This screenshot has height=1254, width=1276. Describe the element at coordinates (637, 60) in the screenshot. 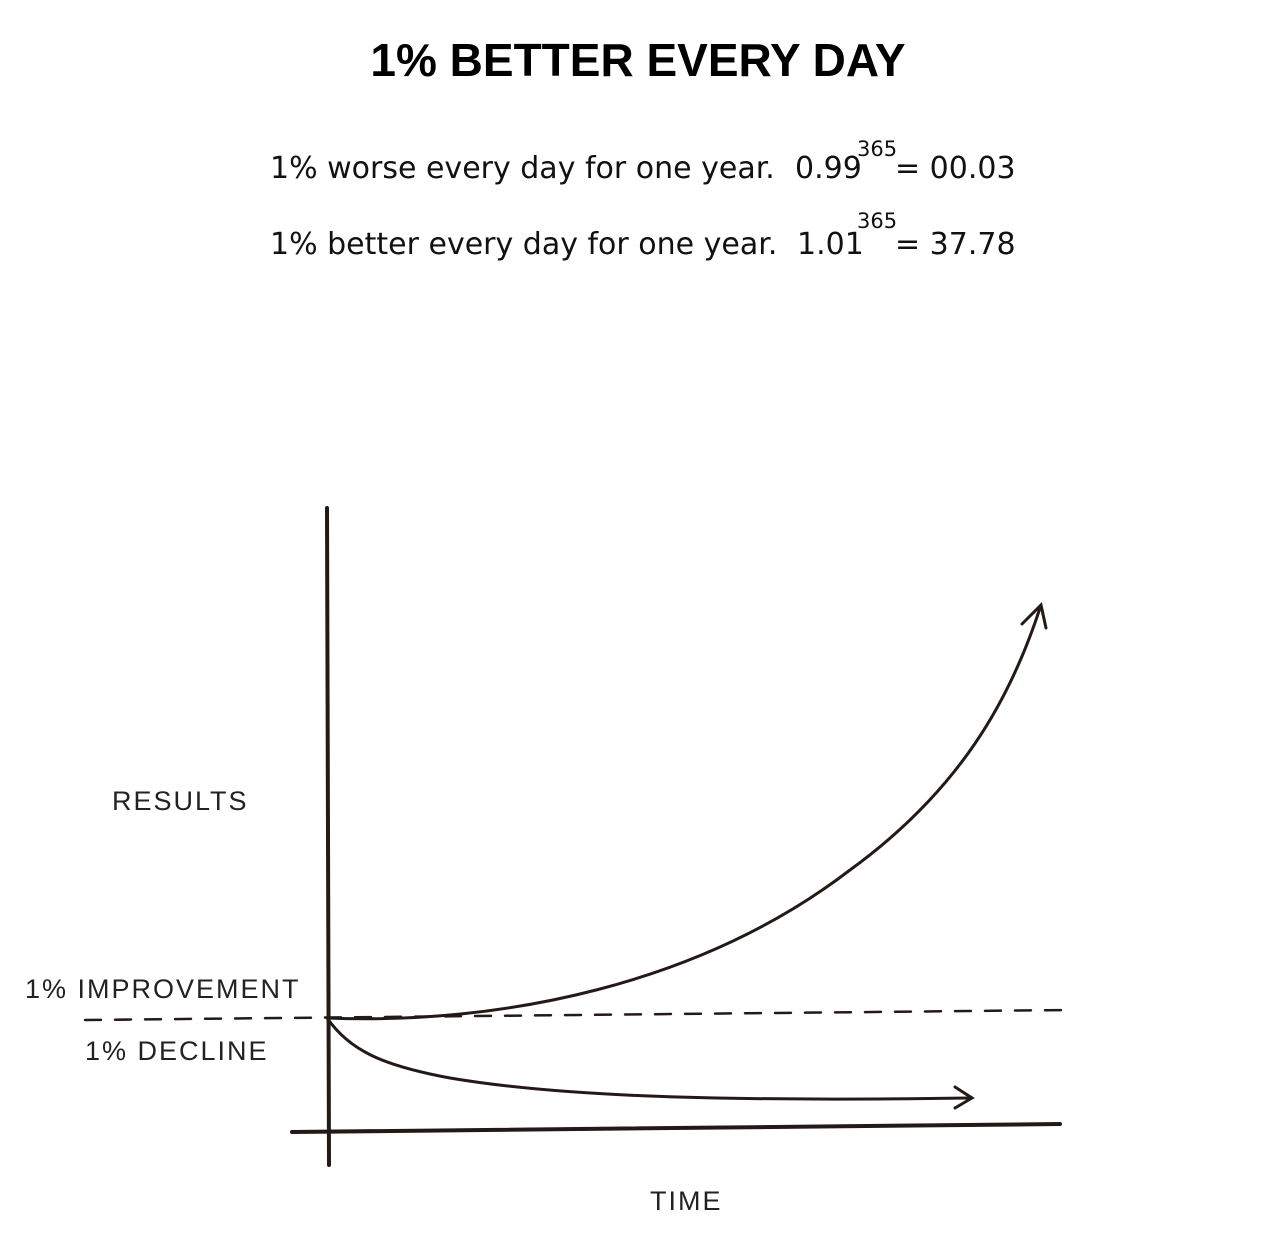

I see `title: 1% BETTER EVERY DAY` at that location.